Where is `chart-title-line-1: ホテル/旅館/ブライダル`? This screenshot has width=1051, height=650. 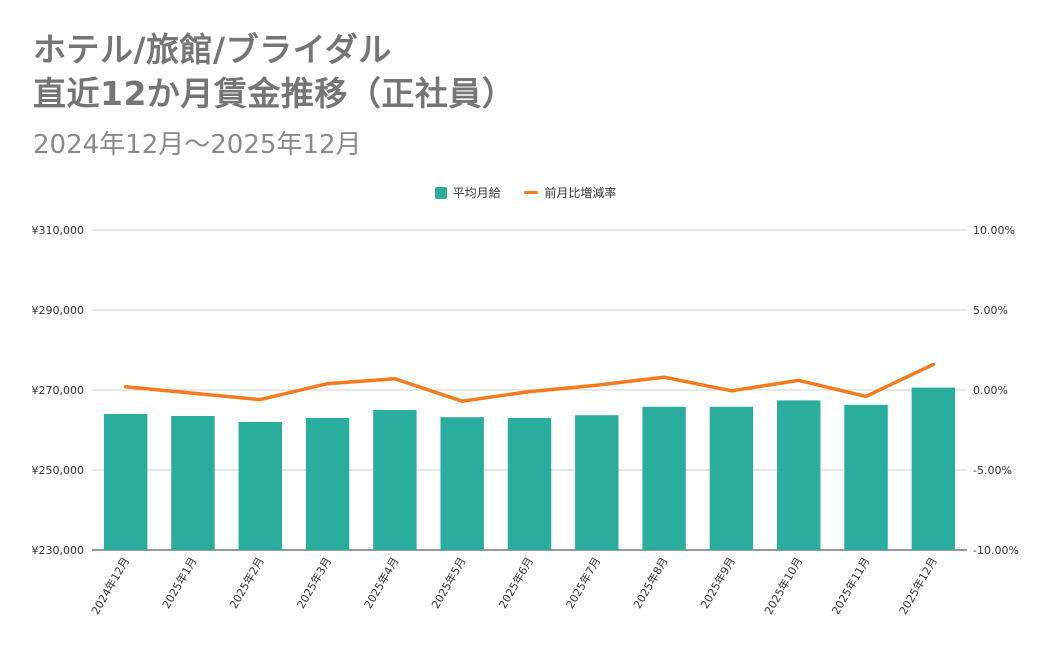
chart-title-line-1: ホテル/旅館/ブライダル is located at coordinates (212, 49).